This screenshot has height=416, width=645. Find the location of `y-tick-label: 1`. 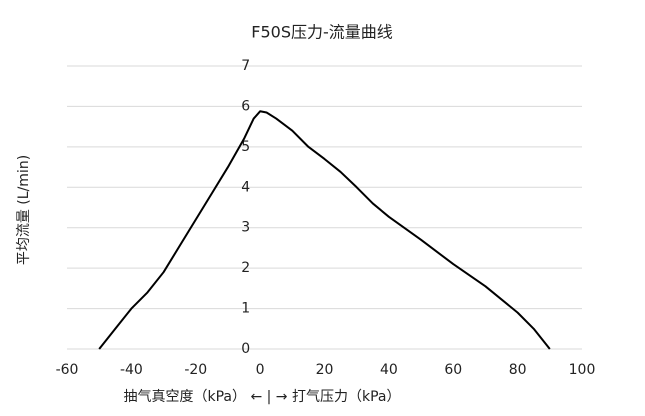

y-tick-label: 1 is located at coordinates (245, 309).